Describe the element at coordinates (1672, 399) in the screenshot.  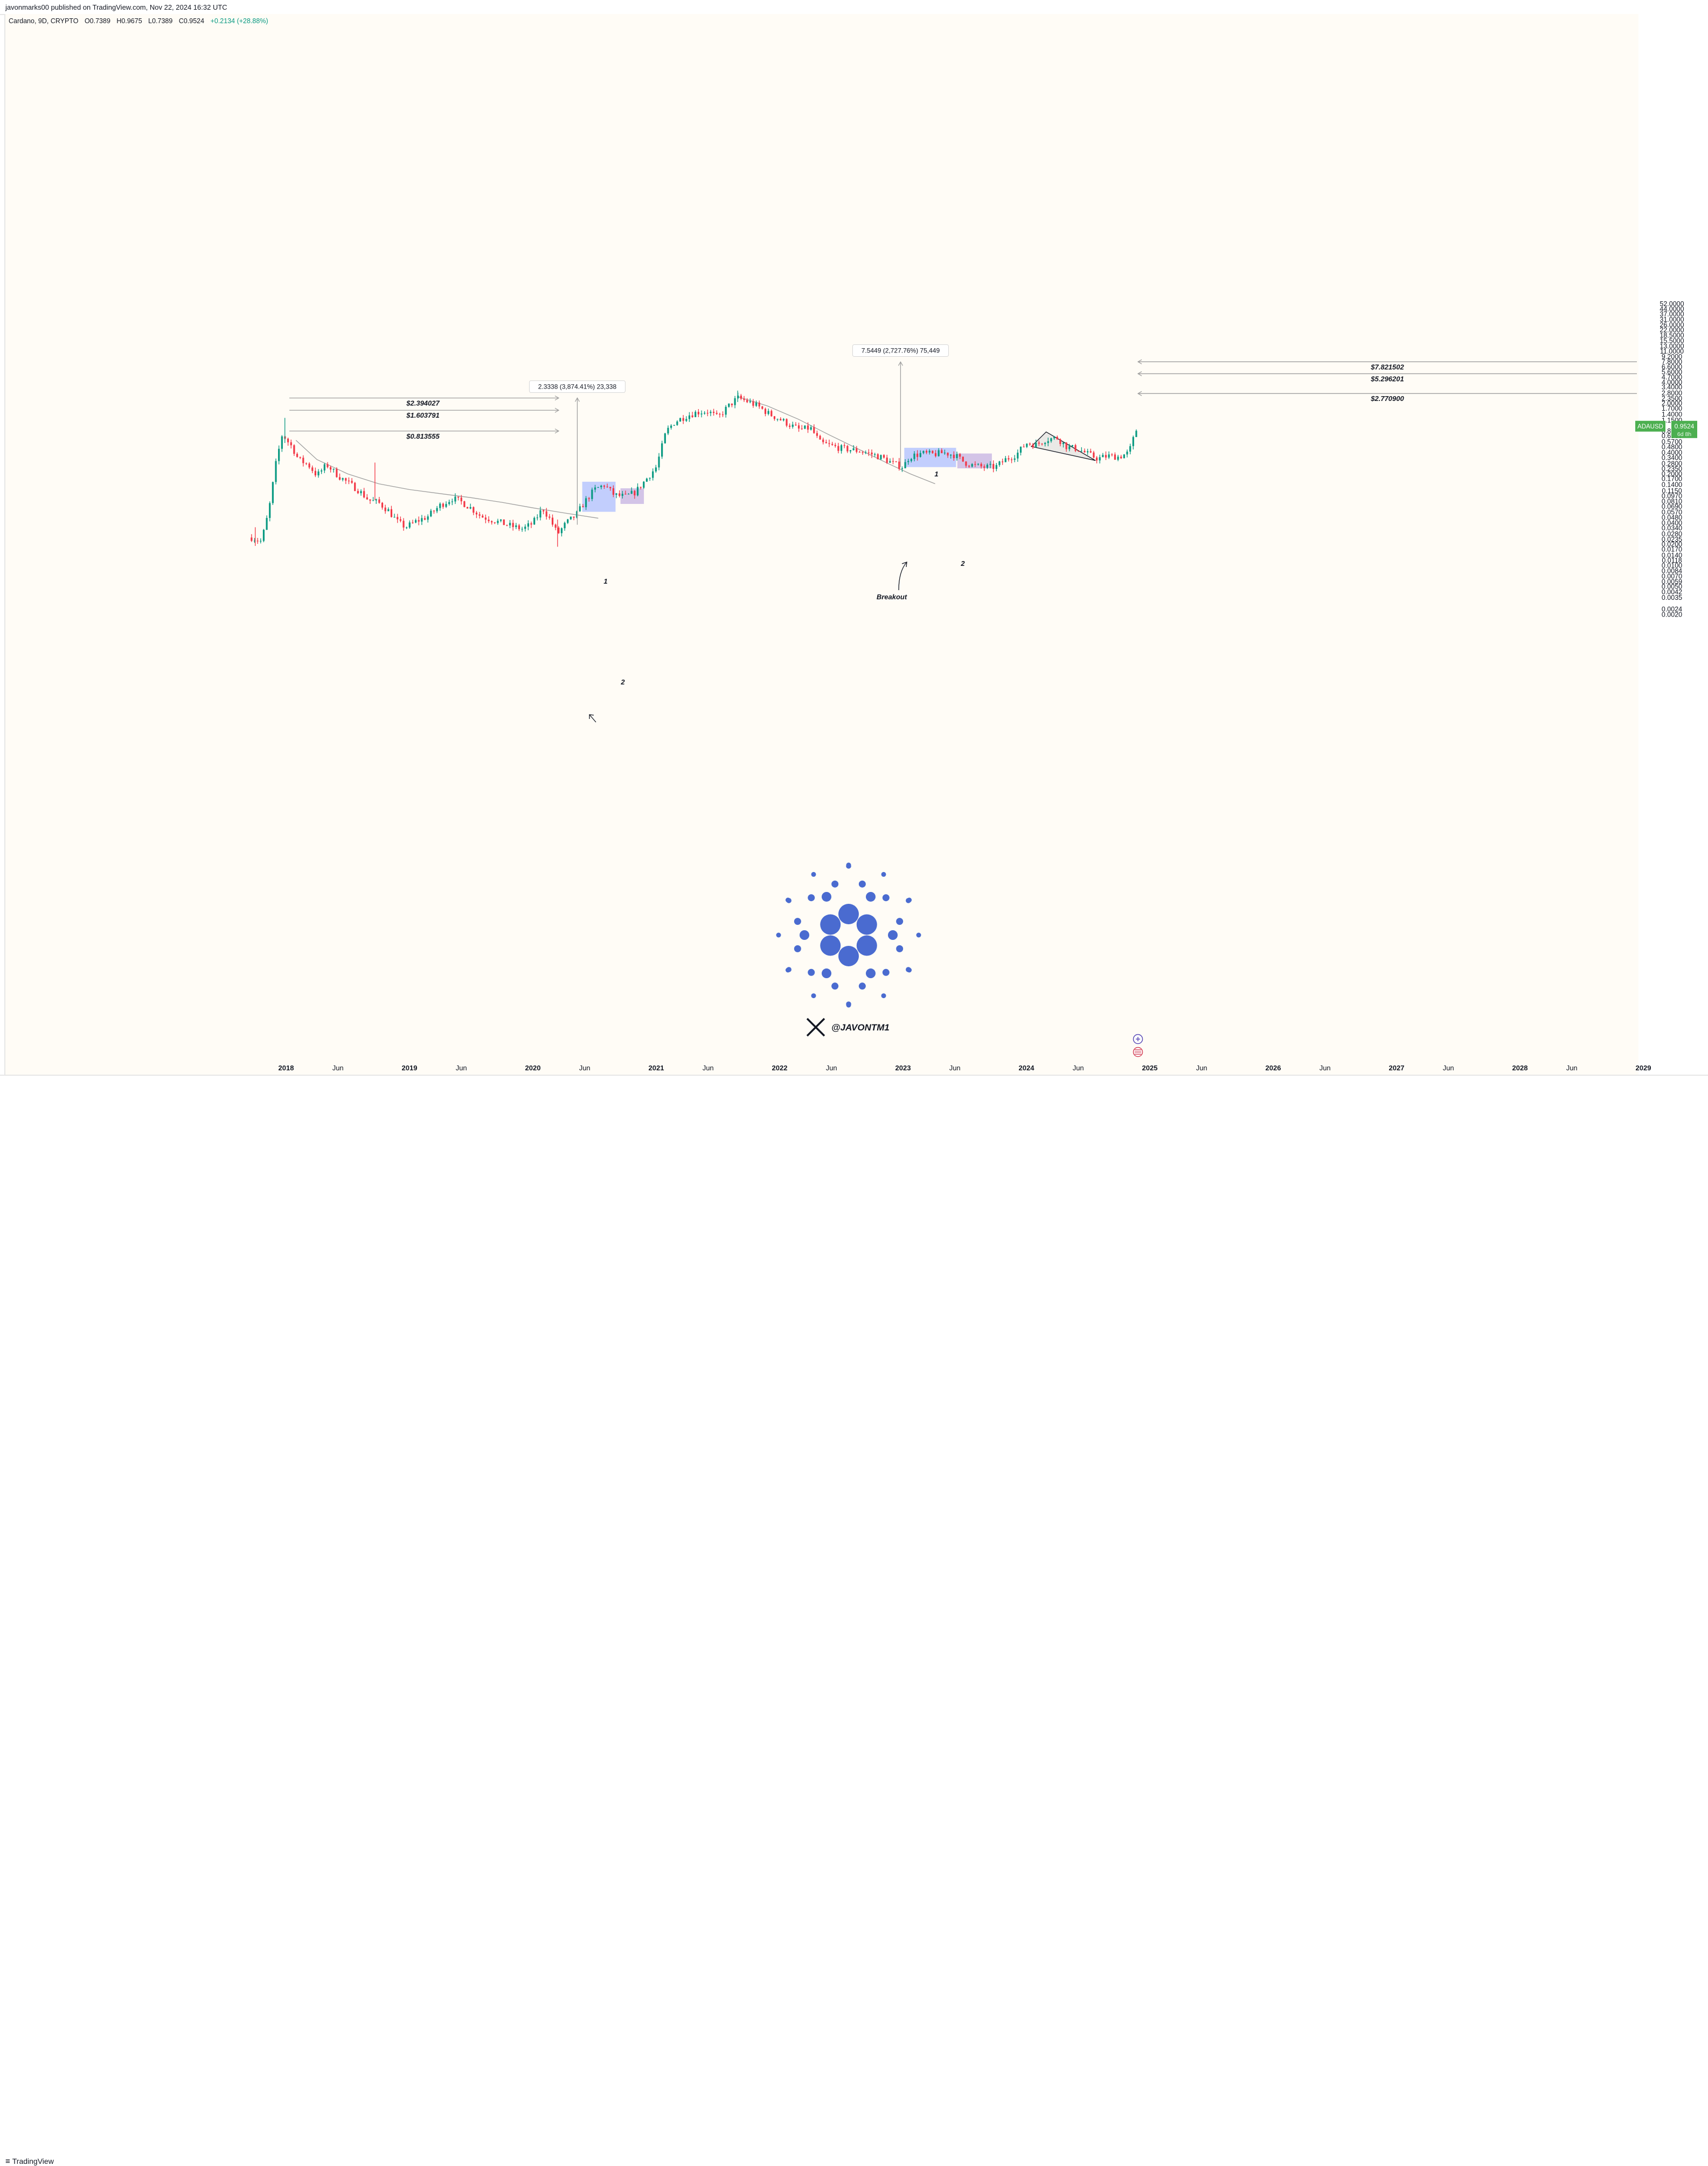
I see `y-tick-label: 2.3500` at that location.